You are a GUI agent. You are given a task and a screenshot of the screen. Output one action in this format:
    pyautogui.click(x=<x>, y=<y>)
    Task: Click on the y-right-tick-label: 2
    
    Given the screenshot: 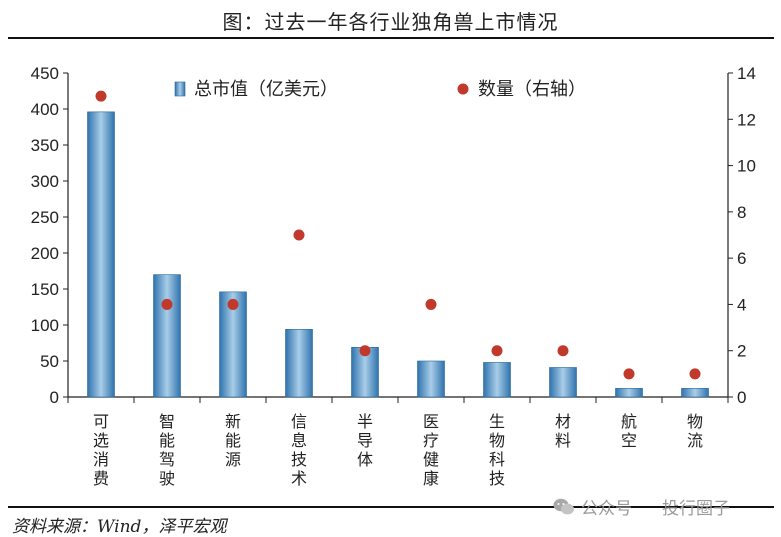 What is the action you would take?
    pyautogui.click(x=741, y=351)
    